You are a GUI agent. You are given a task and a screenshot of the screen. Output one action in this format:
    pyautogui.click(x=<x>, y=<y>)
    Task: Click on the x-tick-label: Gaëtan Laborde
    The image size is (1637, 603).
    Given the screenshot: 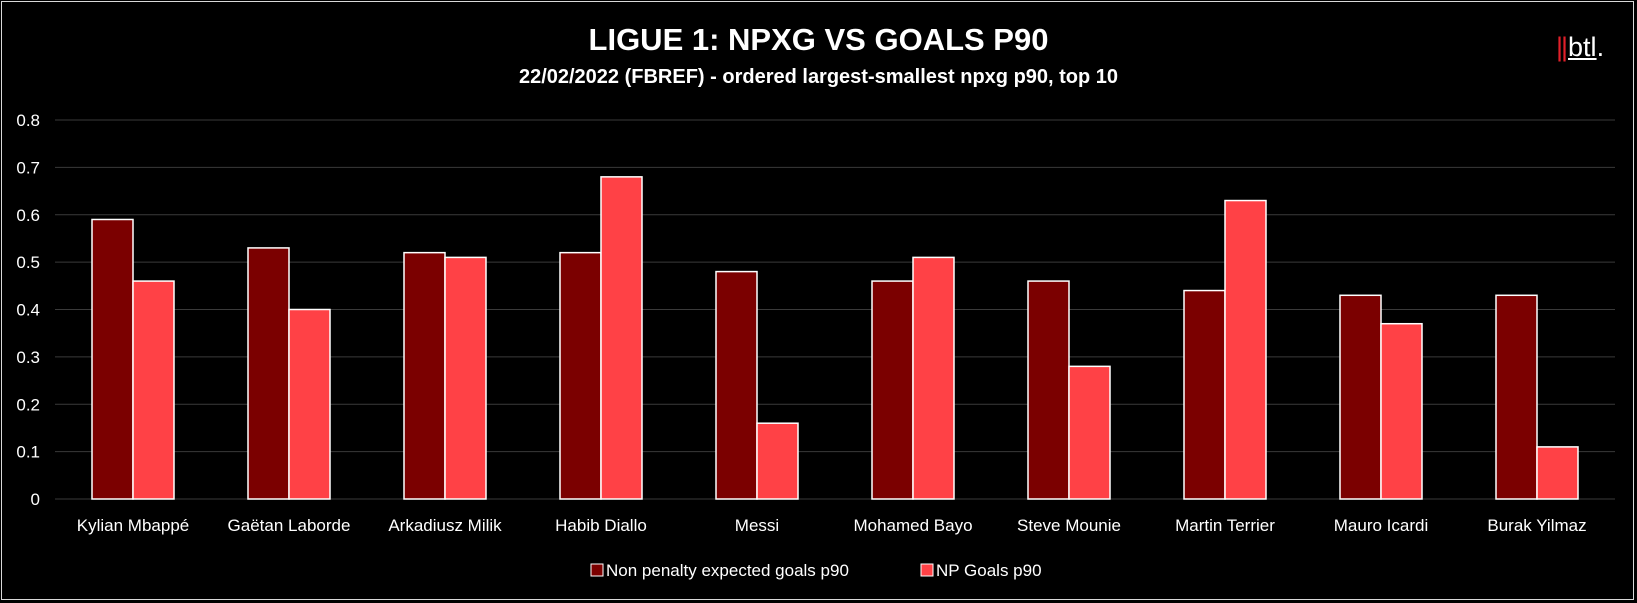 What is the action you would take?
    pyautogui.click(x=289, y=525)
    